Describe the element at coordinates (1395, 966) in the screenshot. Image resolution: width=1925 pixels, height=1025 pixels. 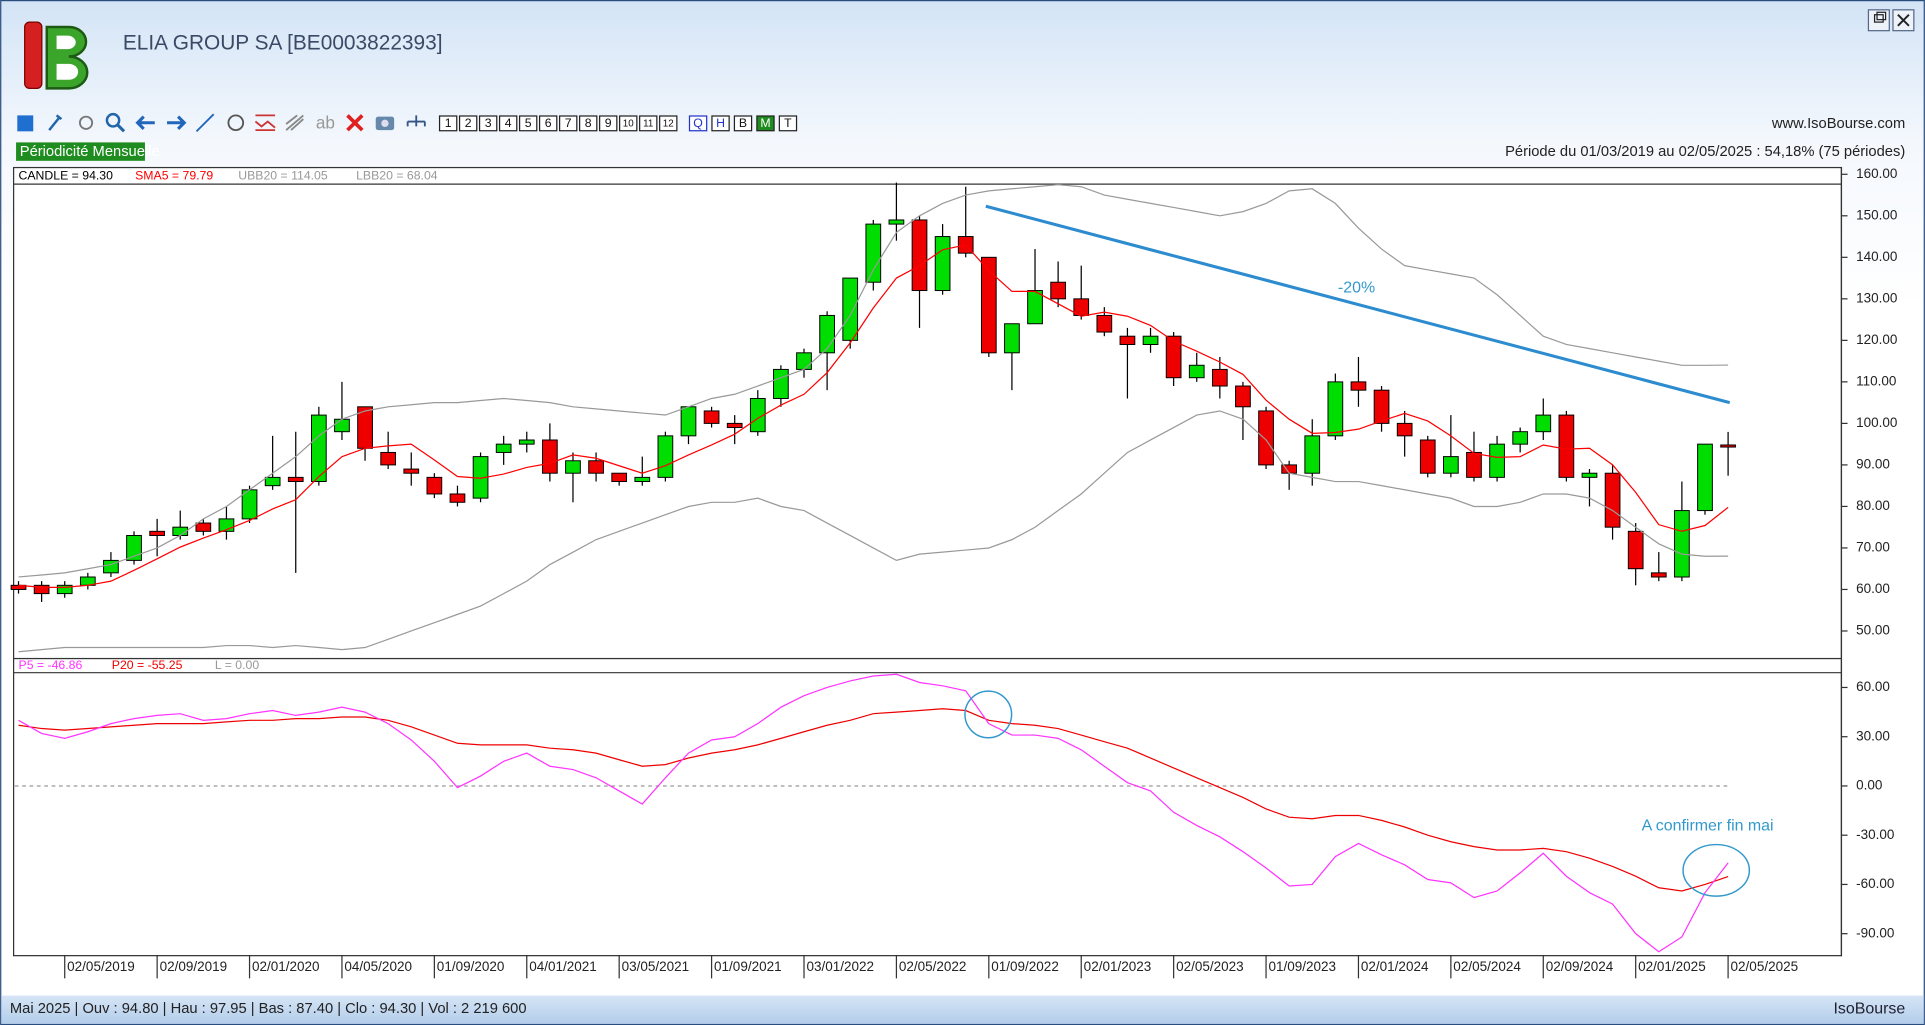
I see `x-tick-label: 02/01/2024` at that location.